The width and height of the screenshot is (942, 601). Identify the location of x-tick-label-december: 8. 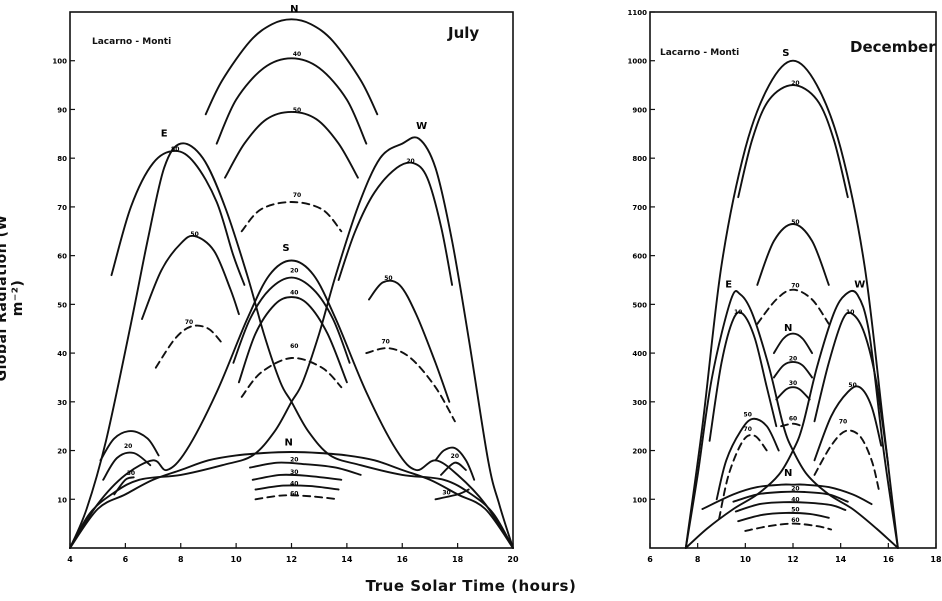
(698, 559).